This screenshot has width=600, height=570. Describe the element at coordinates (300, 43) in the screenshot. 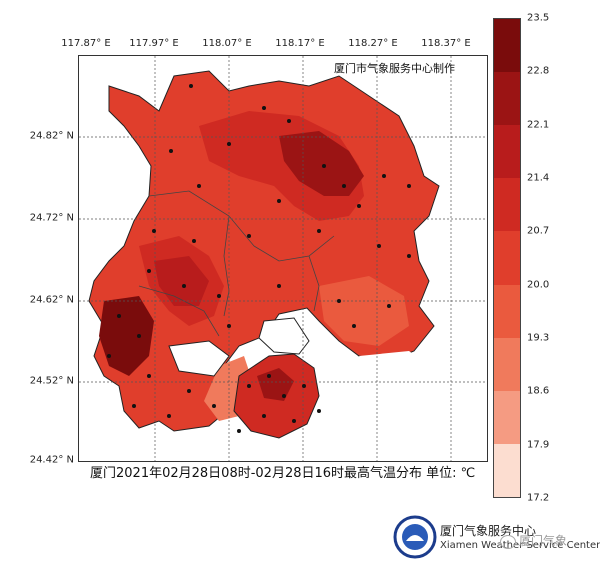

I see `lon-tick-4: 118.17° E` at that location.